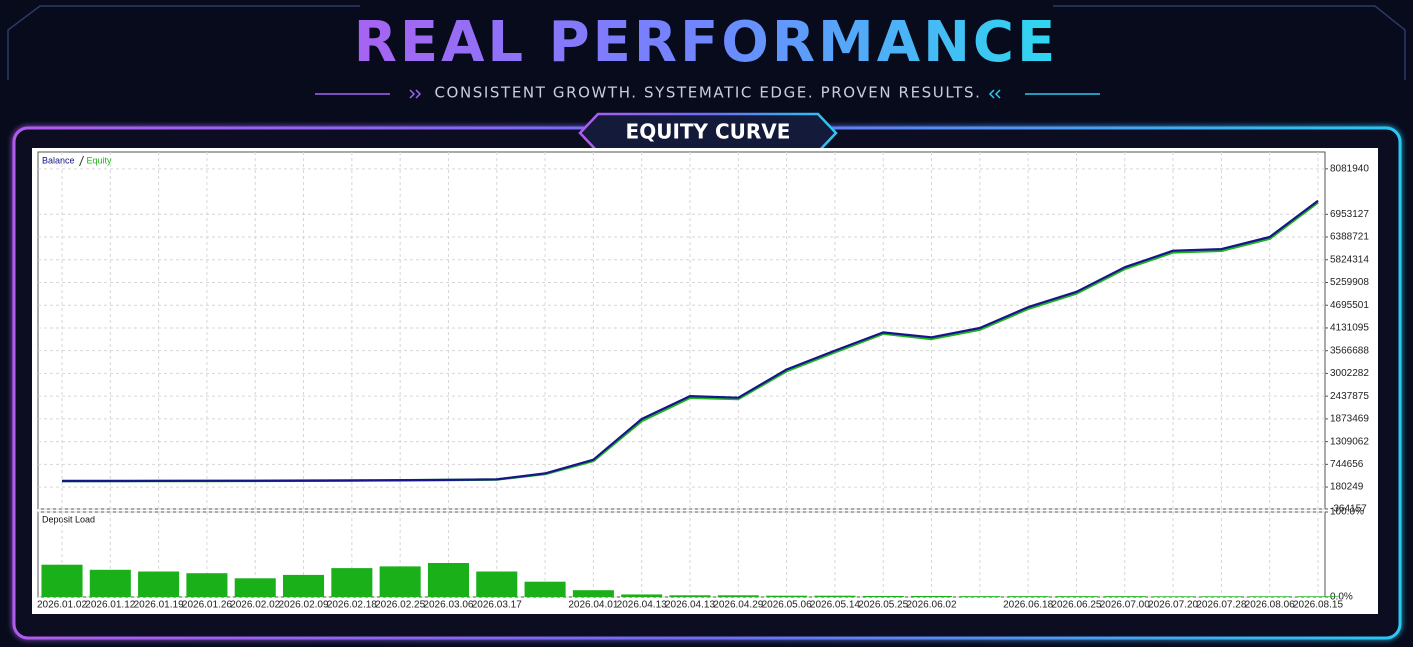 The height and width of the screenshot is (647, 1413). I want to click on y-tick-label: 1873469, so click(1349, 419).